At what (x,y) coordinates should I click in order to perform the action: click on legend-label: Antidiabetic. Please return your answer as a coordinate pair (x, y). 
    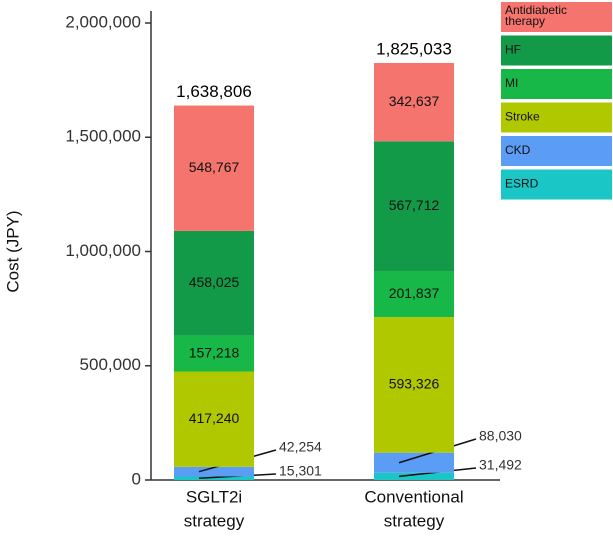
    Looking at the image, I should click on (536, 10).